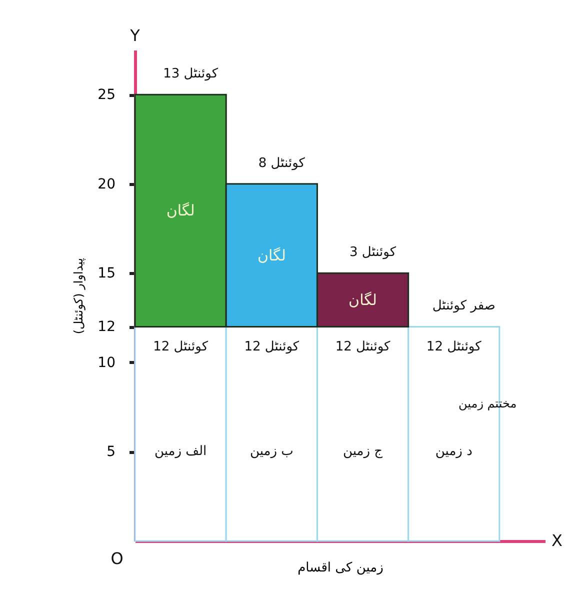  Describe the element at coordinates (363, 452) in the screenshot. I see `x-tick-label: ج زمین` at that location.